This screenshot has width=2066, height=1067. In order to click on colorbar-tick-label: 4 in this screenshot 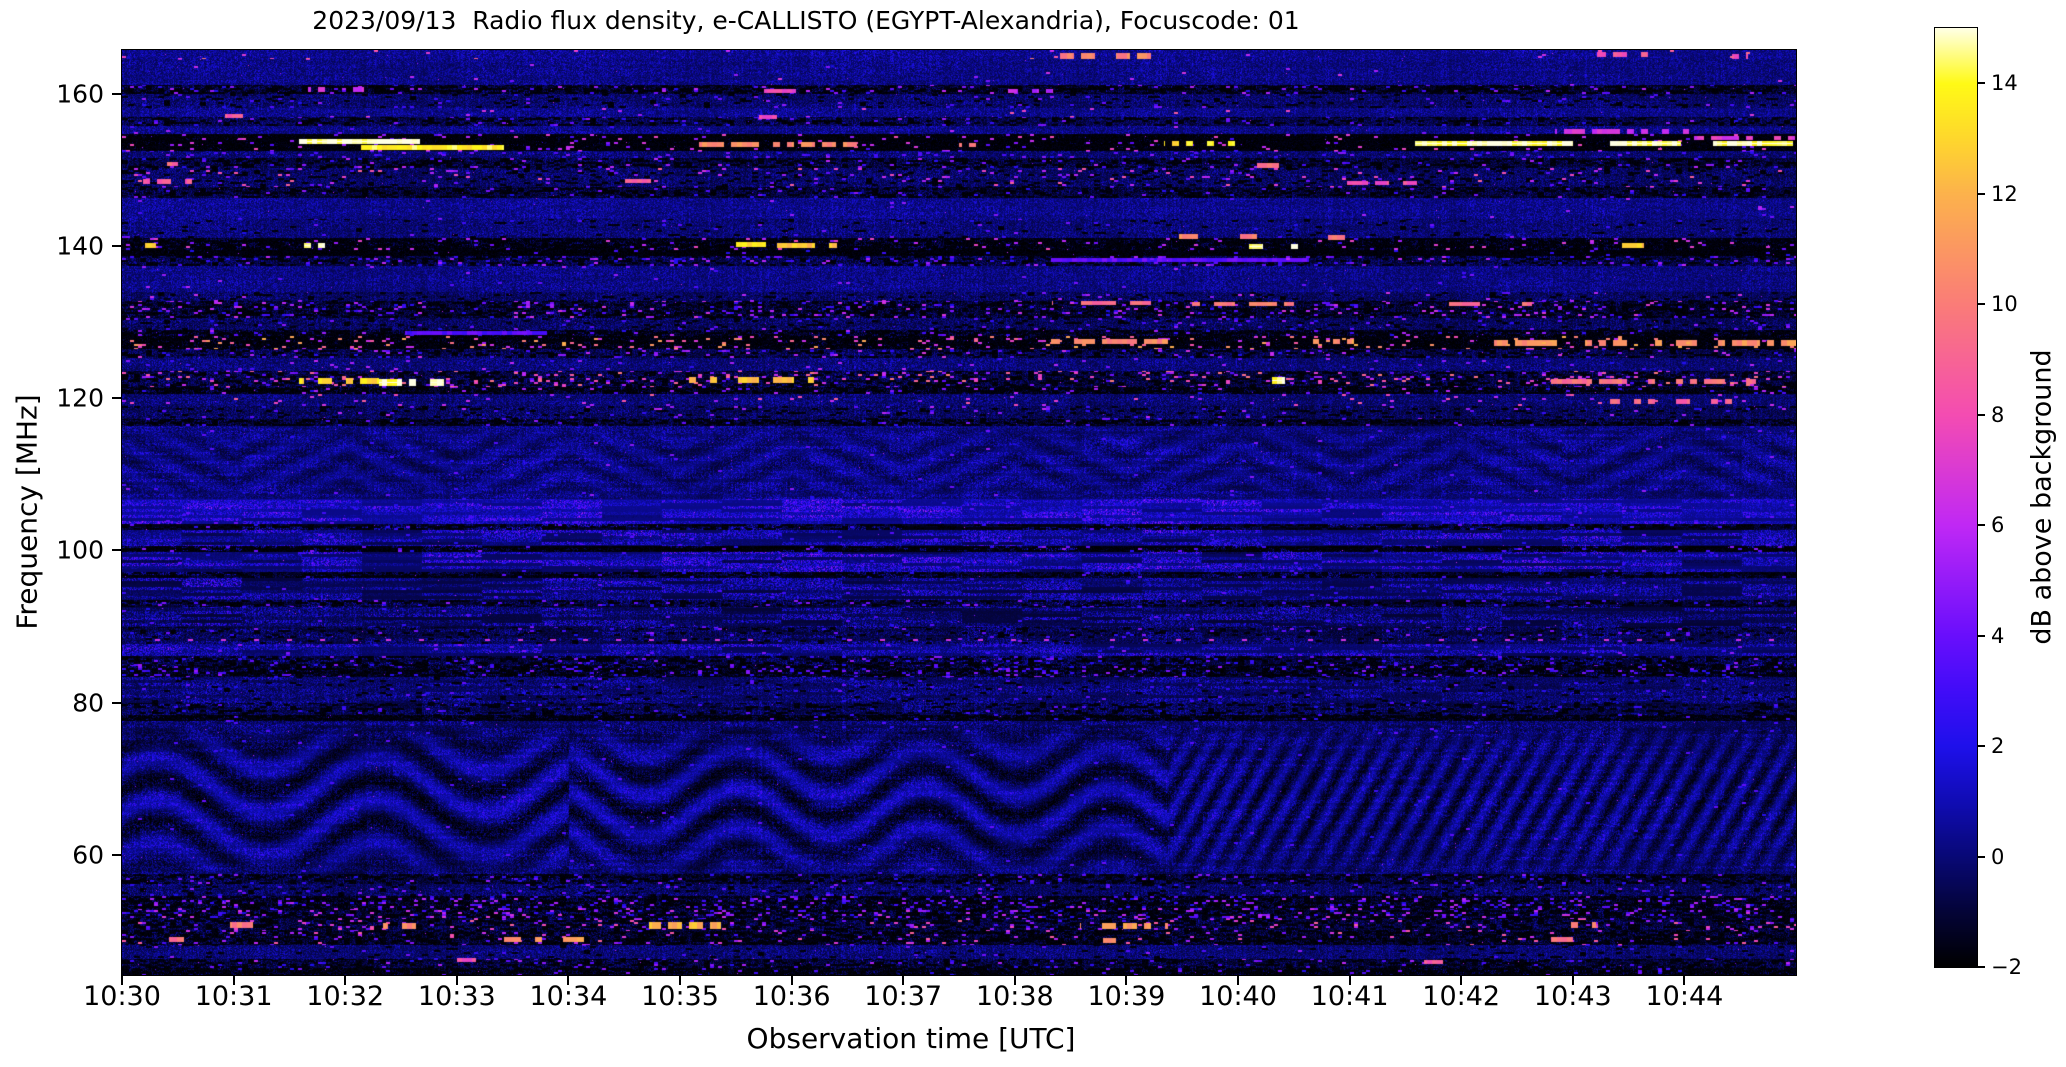, I will do `click(1998, 635)`.